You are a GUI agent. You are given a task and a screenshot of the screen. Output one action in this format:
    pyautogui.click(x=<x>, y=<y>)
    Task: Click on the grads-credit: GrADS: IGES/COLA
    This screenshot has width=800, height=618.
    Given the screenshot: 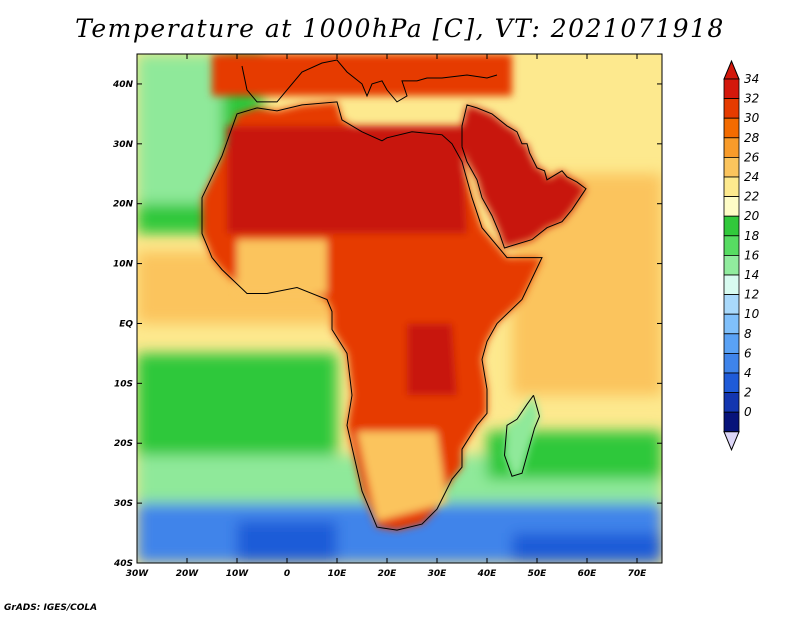 What is the action you would take?
    pyautogui.click(x=51, y=608)
    